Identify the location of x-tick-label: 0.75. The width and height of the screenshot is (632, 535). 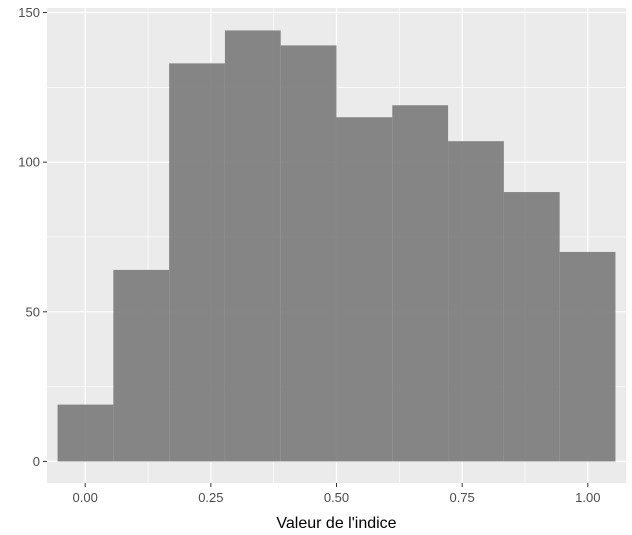
(461, 497).